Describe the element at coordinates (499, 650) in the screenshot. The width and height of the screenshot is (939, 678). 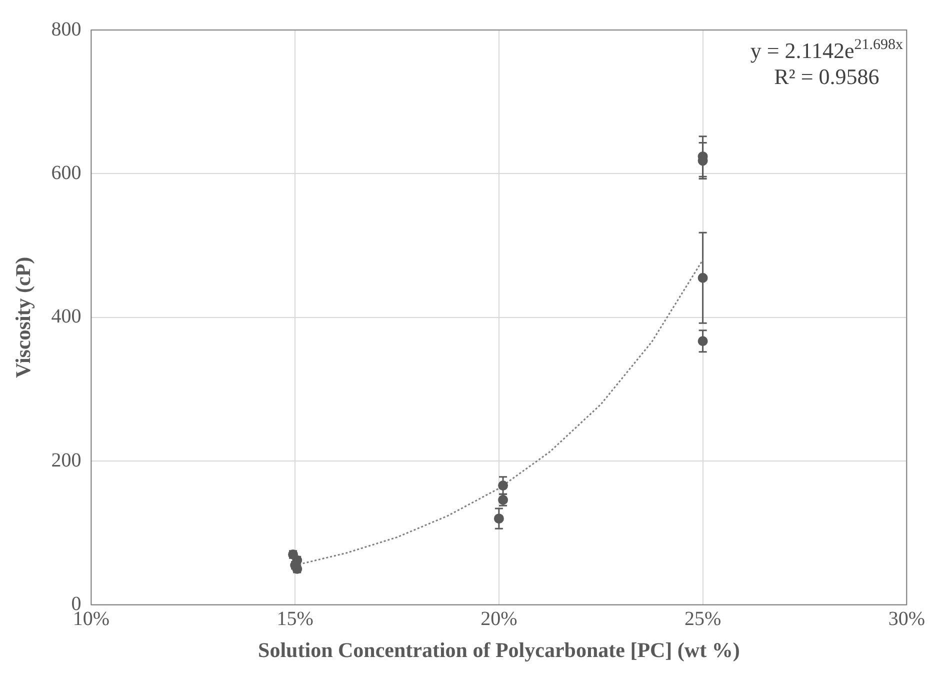
I see `x-axis-title: Solution Concentration of Polycarbonate [PC] (wt %)` at that location.